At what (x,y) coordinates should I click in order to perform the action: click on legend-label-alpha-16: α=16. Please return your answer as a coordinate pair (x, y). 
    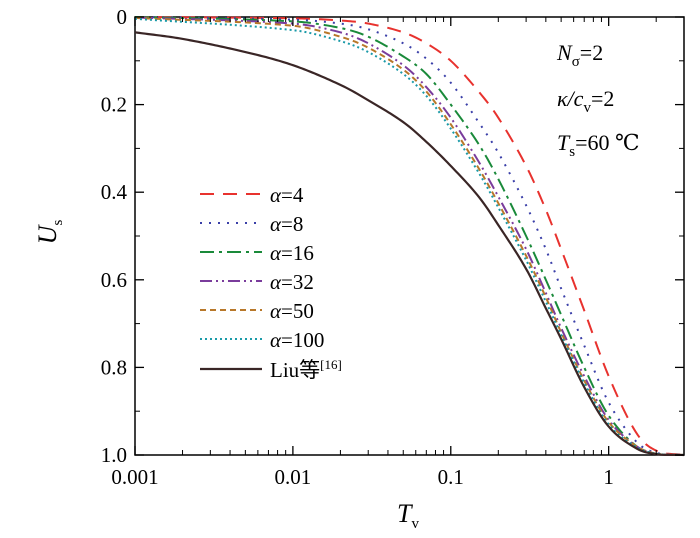
    Looking at the image, I should click on (292, 253).